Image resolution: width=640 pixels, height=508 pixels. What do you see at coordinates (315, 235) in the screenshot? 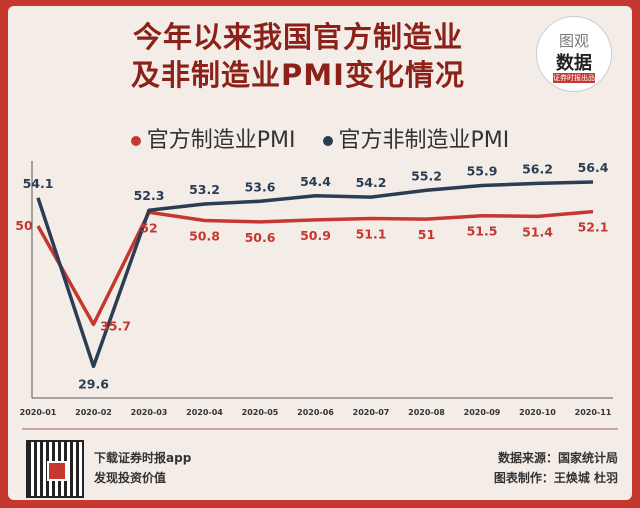
I see `data-label: 50.9` at bounding box center [315, 235].